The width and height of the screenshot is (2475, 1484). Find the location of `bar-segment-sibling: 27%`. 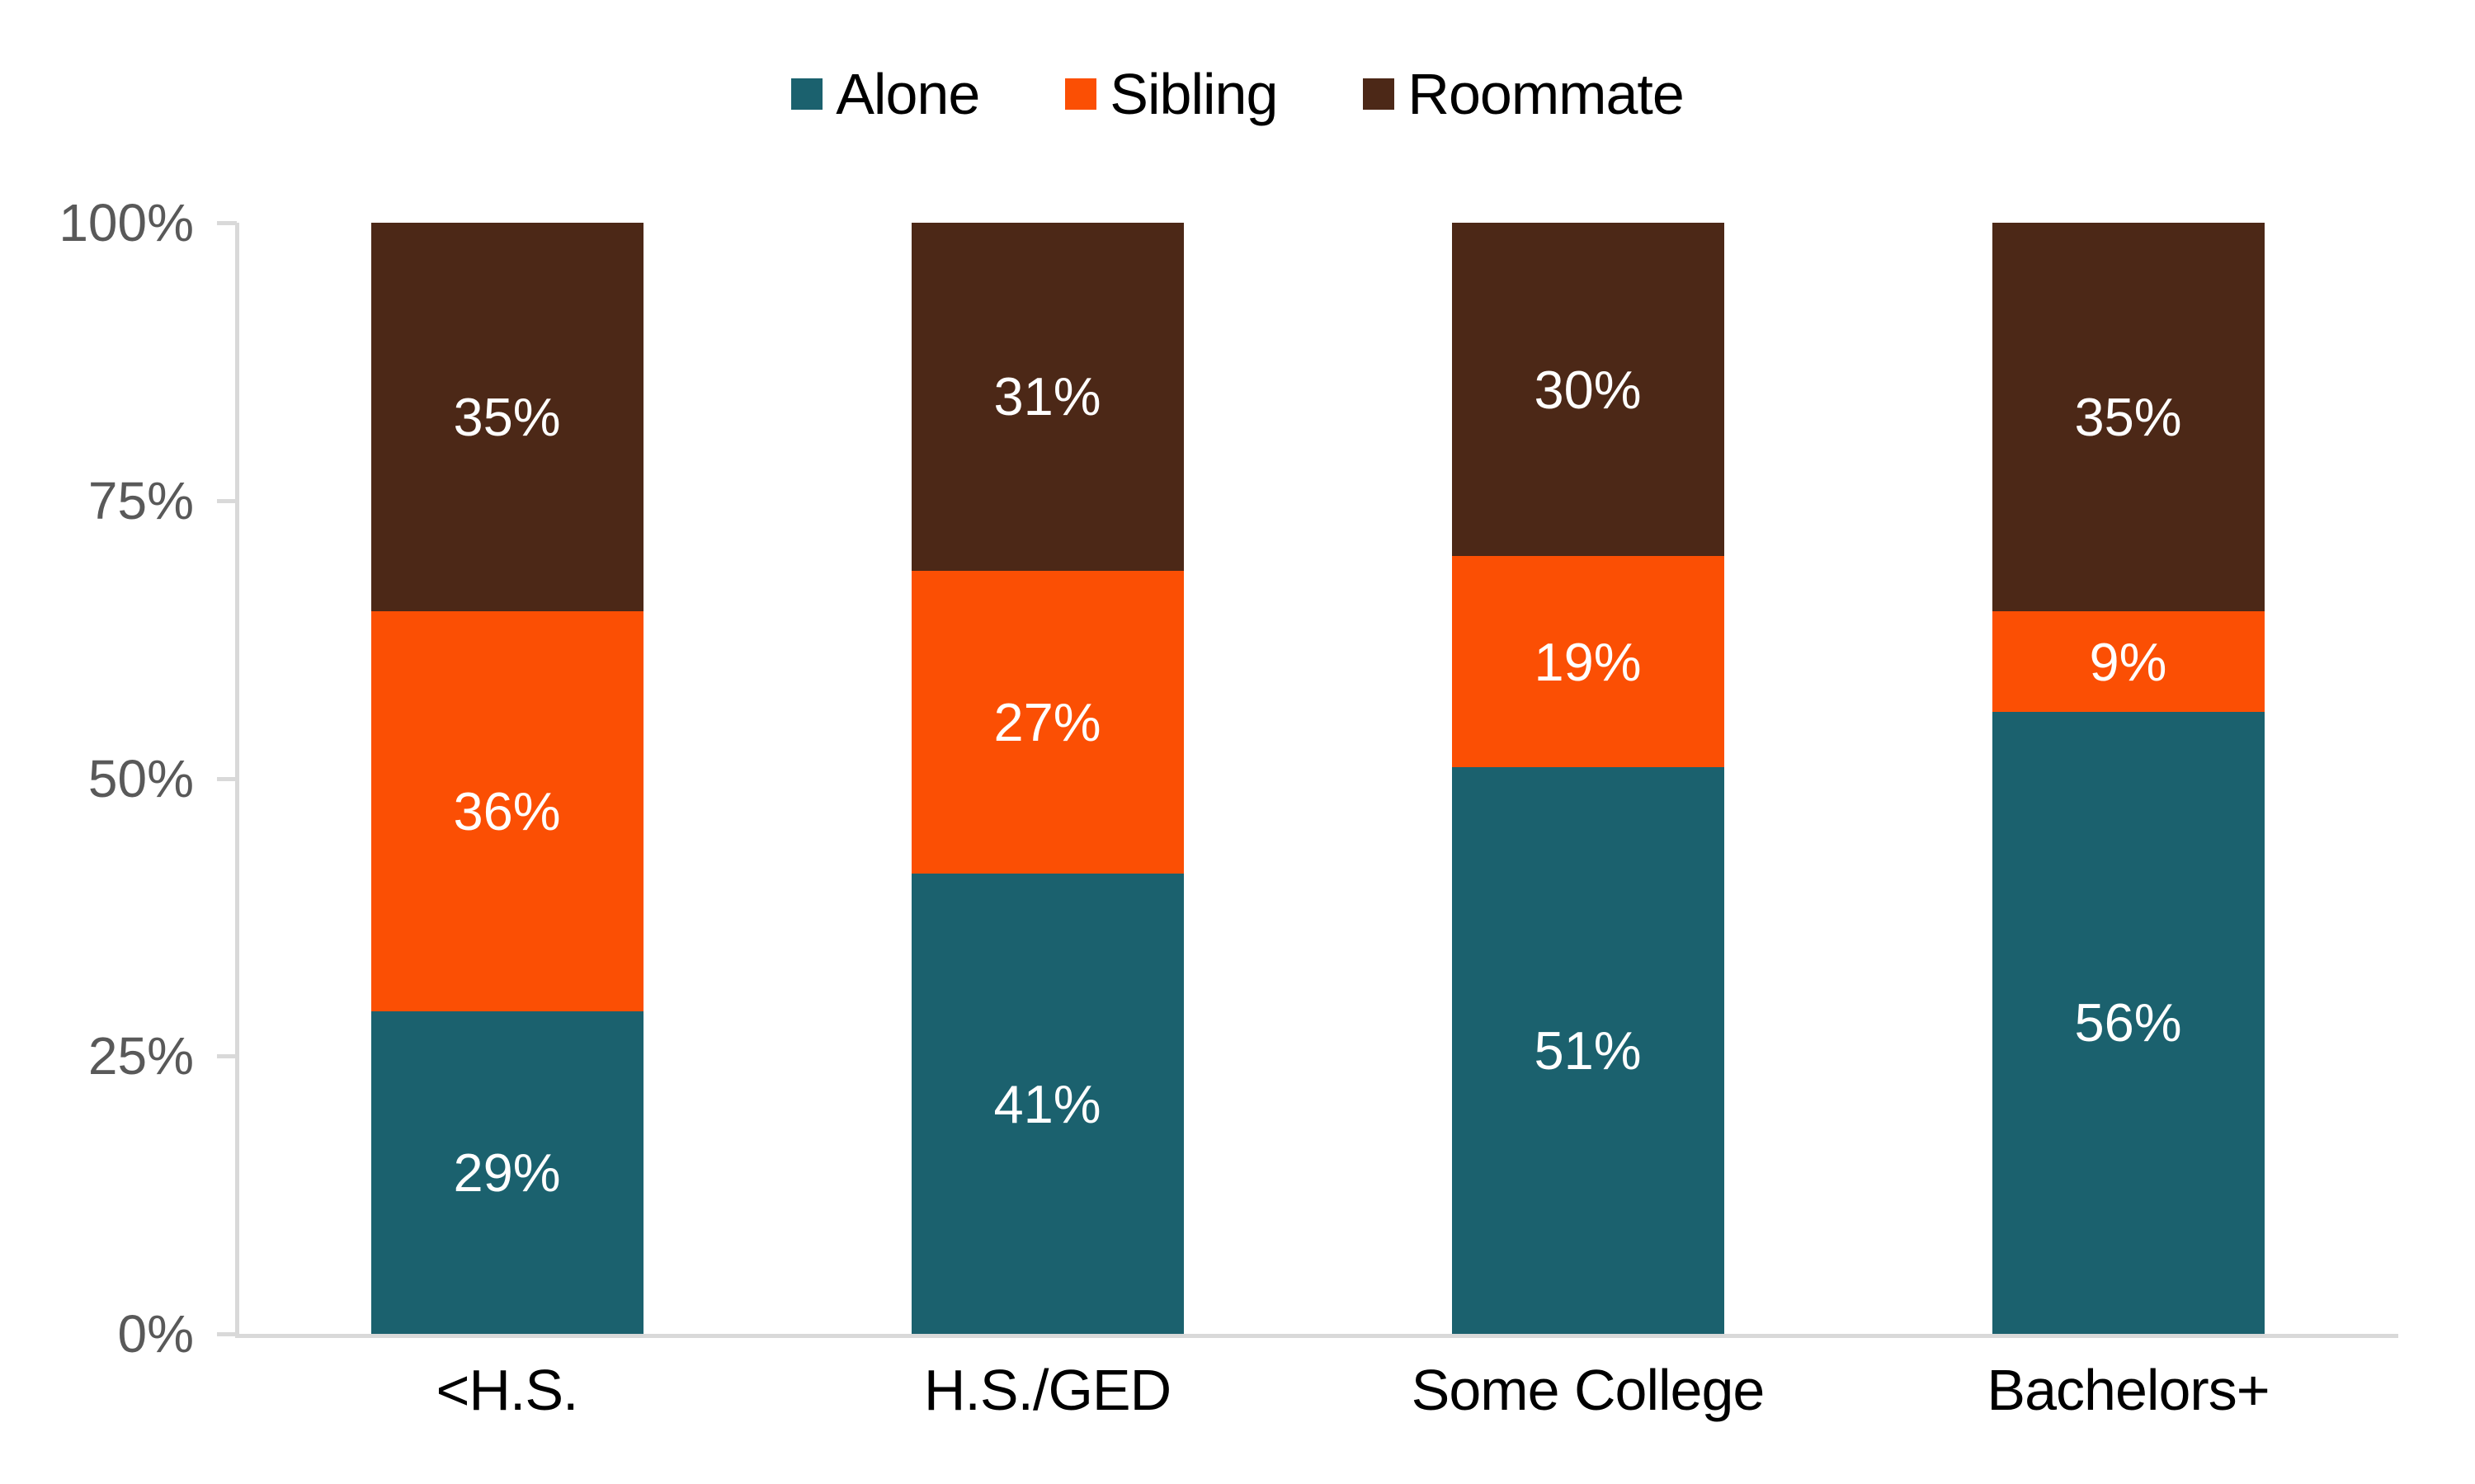

bar-segment-sibling: 27% is located at coordinates (1047, 722).